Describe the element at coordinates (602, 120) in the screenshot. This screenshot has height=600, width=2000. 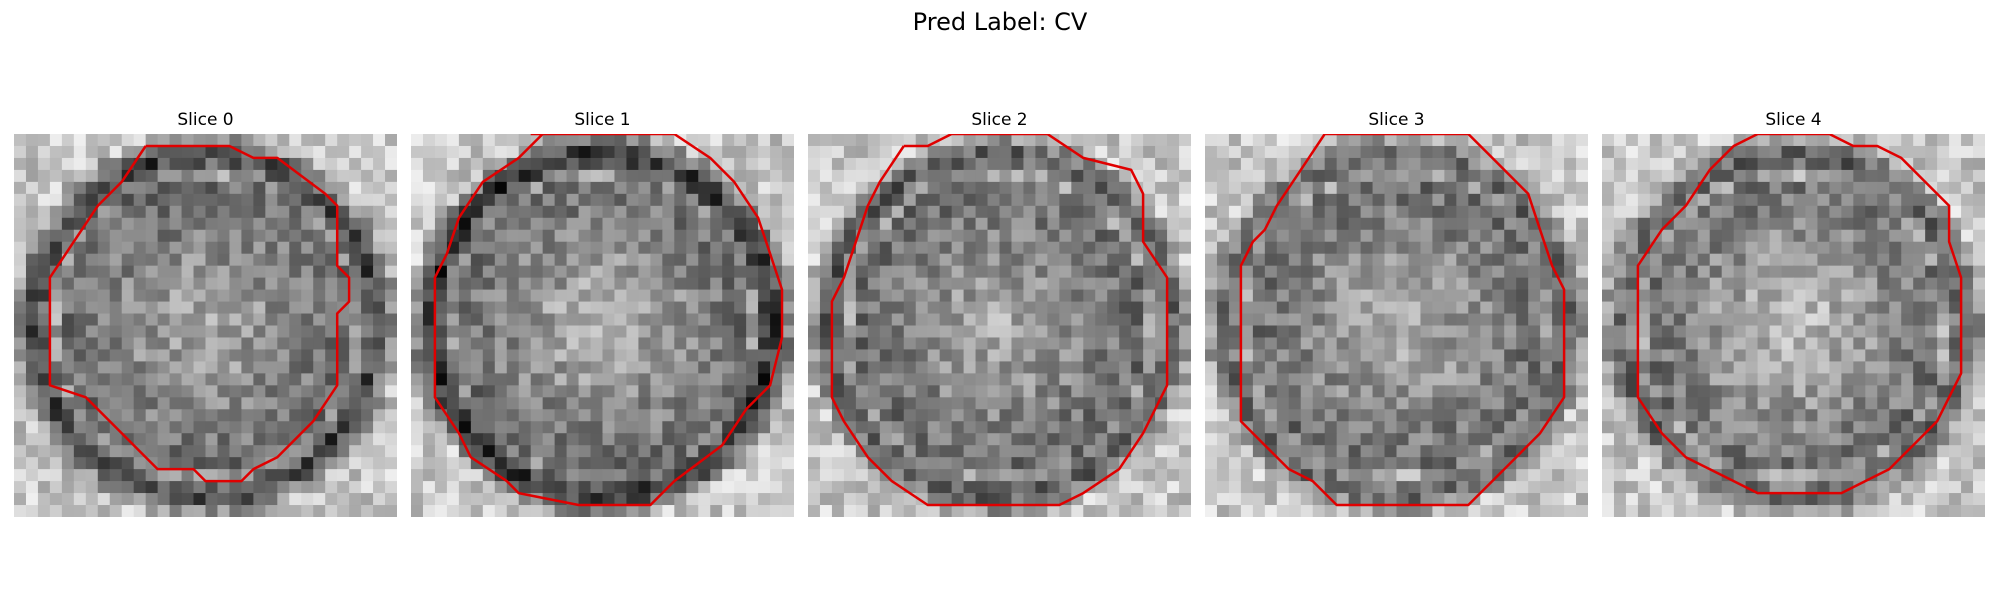
I see `slice-title-1: Slice 1` at that location.